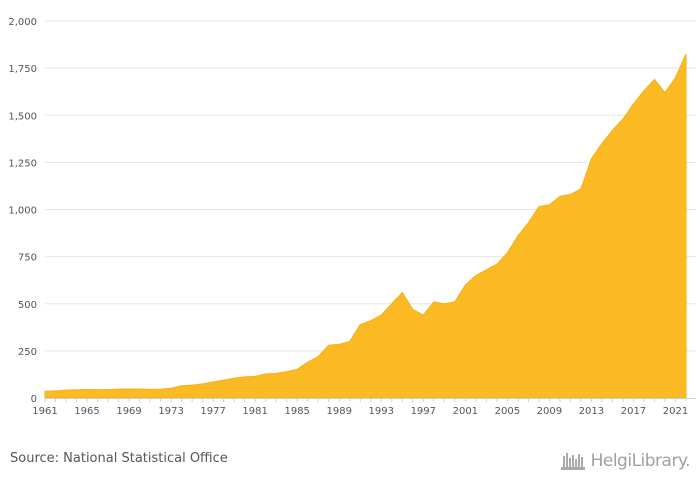 The width and height of the screenshot is (700, 483). Describe the element at coordinates (381, 411) in the screenshot. I see `x-tick-label: 1993` at that location.